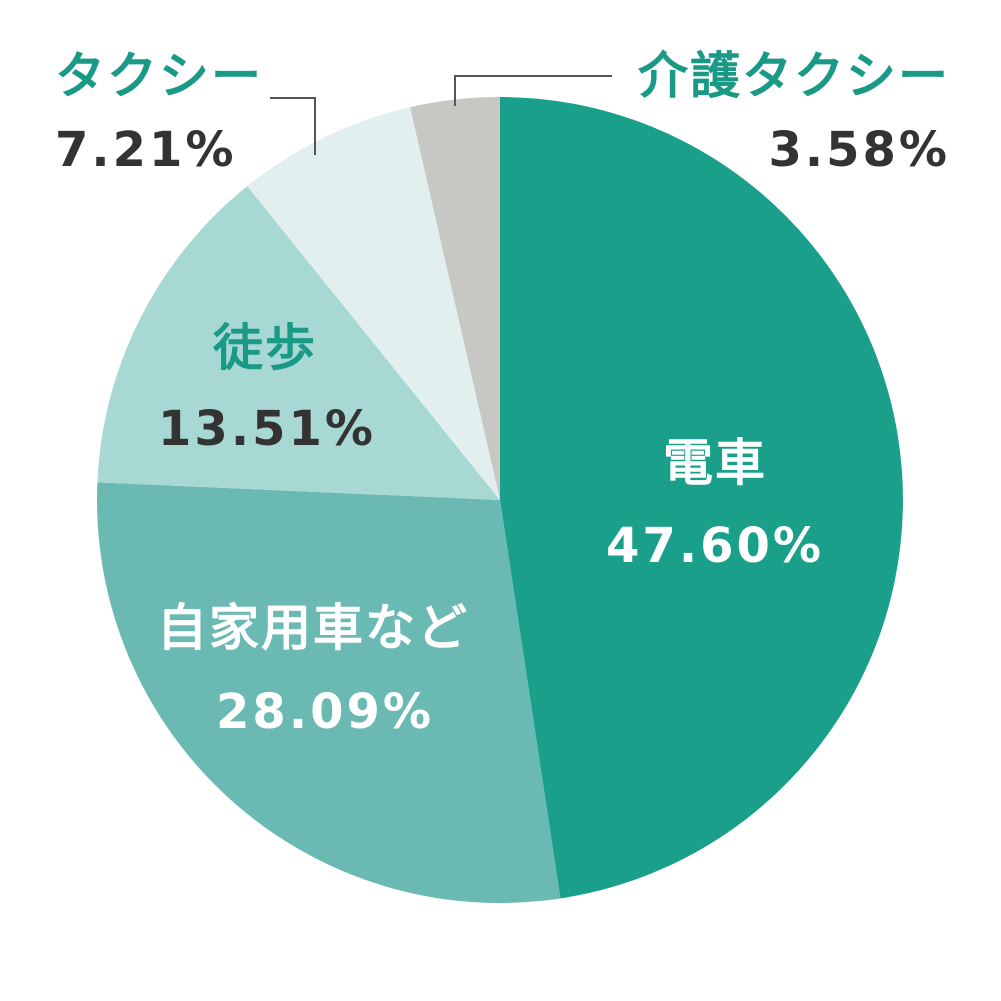  What do you see at coordinates (293, 126) in the screenshot?
I see `leader-line-taxi` at bounding box center [293, 126].